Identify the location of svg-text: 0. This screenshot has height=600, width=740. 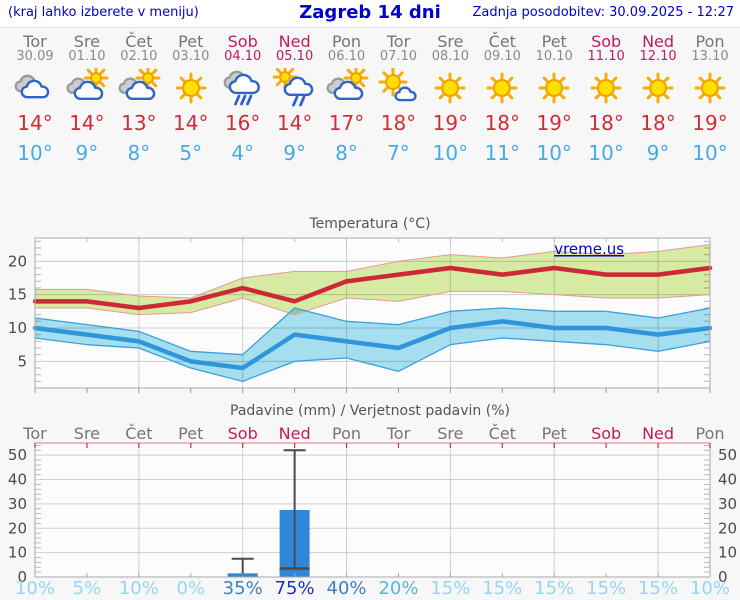
(723, 577).